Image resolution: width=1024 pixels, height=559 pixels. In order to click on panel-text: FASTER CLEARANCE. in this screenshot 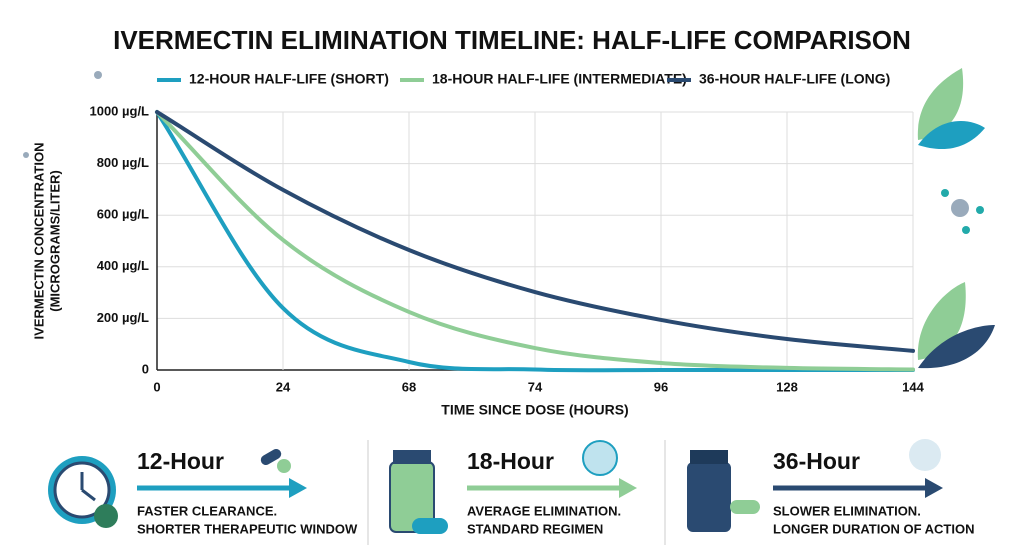, I will do `click(207, 510)`.